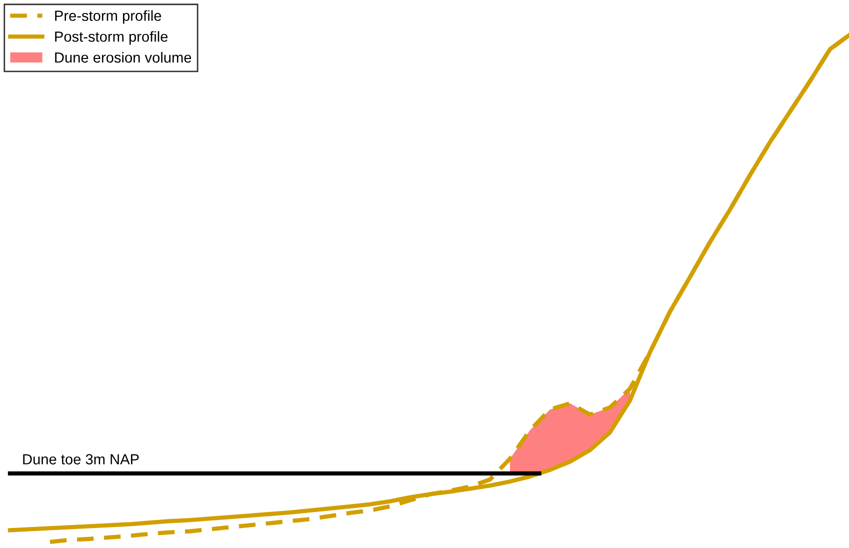 This screenshot has height=548, width=849. What do you see at coordinates (108, 17) in the screenshot?
I see `legend-label: Pre-storm profile` at bounding box center [108, 17].